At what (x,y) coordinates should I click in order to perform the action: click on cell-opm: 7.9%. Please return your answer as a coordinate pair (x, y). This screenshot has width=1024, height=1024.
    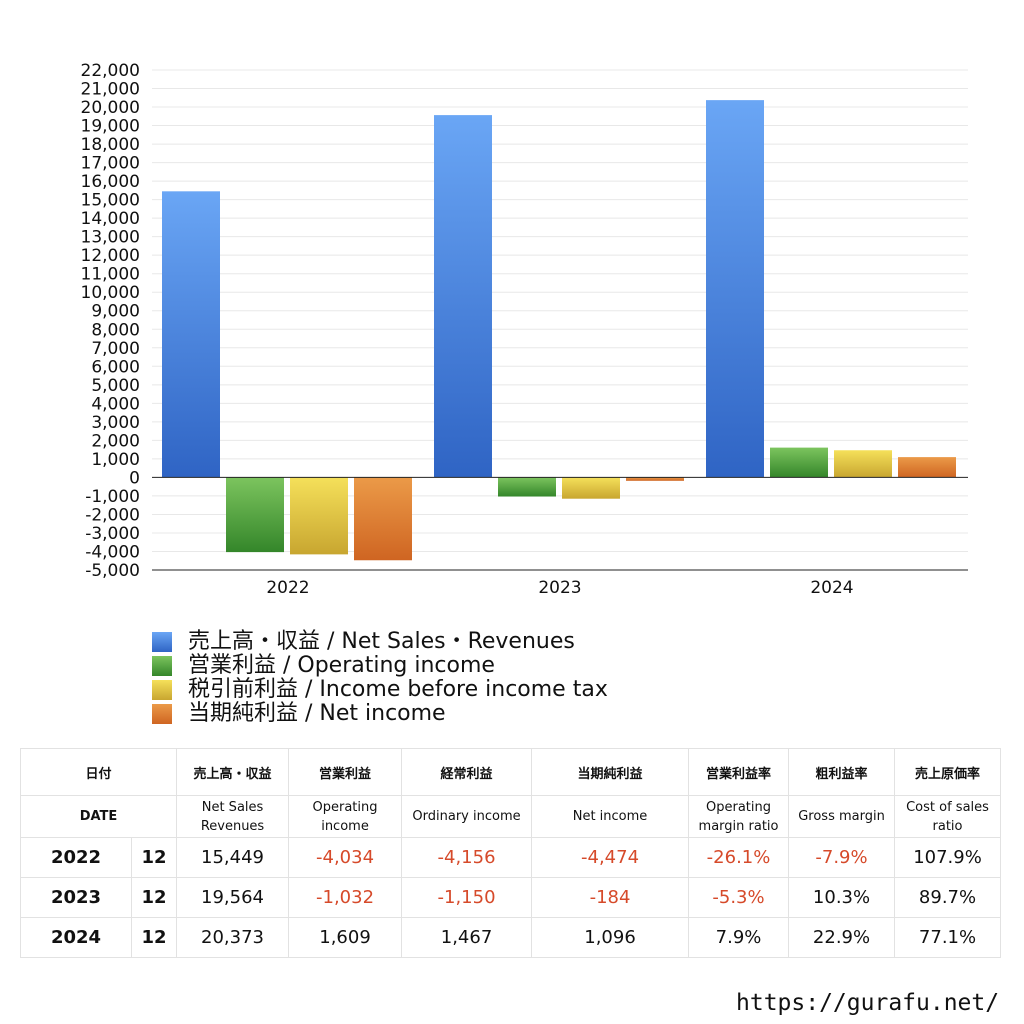
    Looking at the image, I should click on (739, 937).